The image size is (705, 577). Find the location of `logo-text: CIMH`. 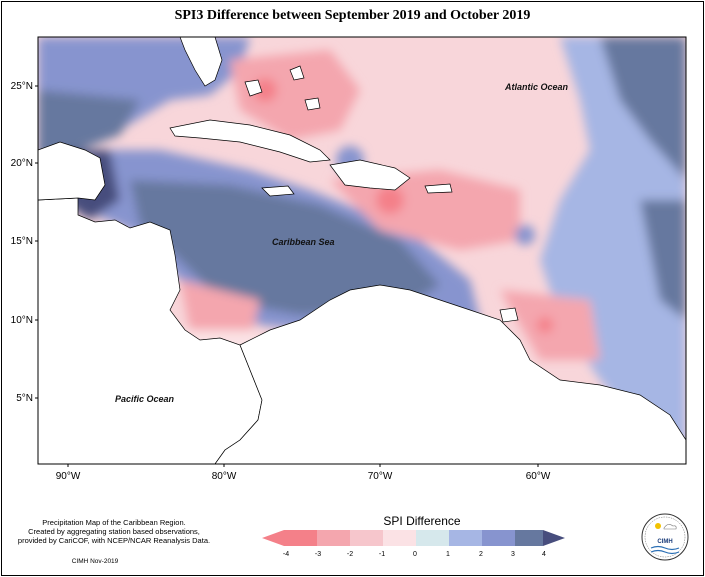

logo-text: CIMH is located at coordinates (664, 542).